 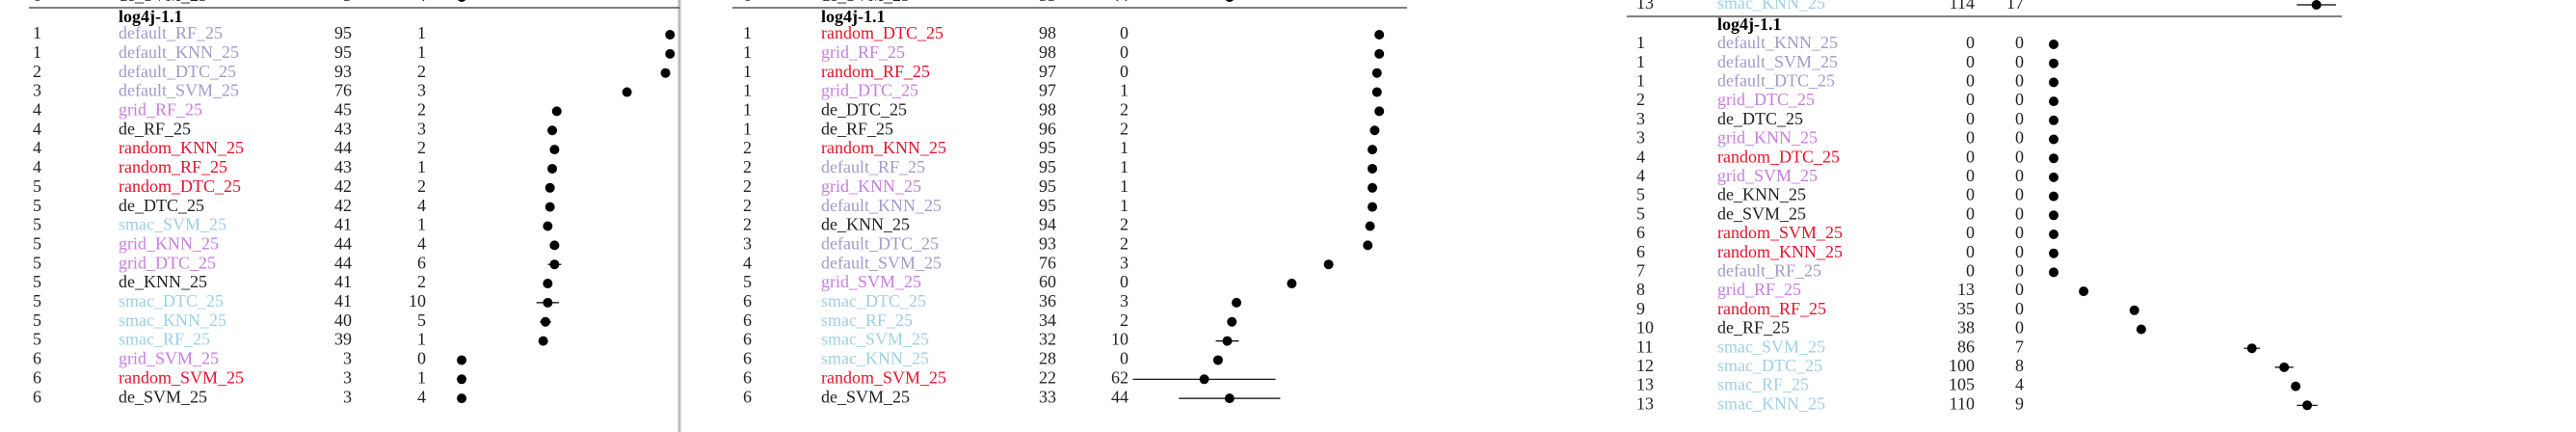 I want to click on iqr: 6, so click(x=421, y=262).